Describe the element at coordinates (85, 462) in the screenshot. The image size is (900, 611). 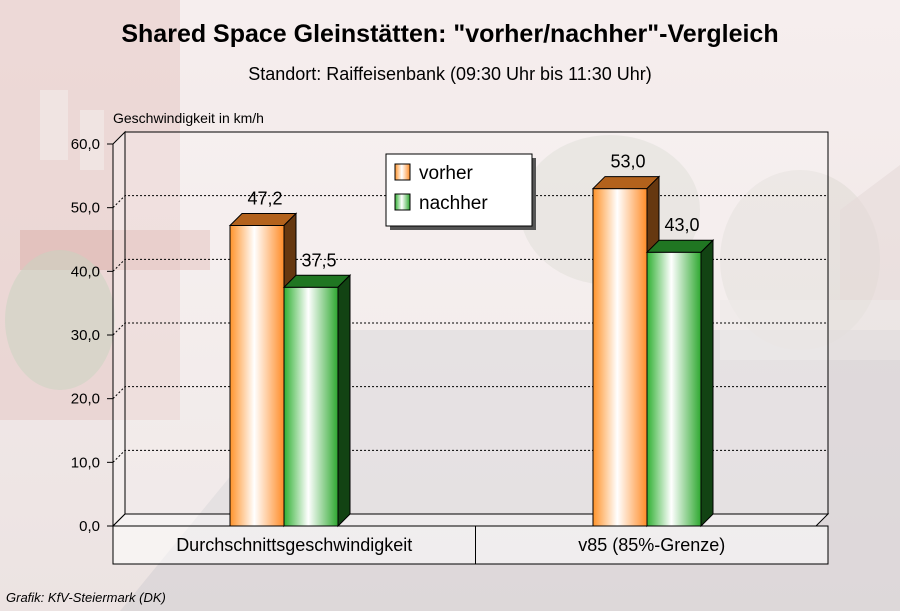
I see `y-tick-label: 10,0` at that location.